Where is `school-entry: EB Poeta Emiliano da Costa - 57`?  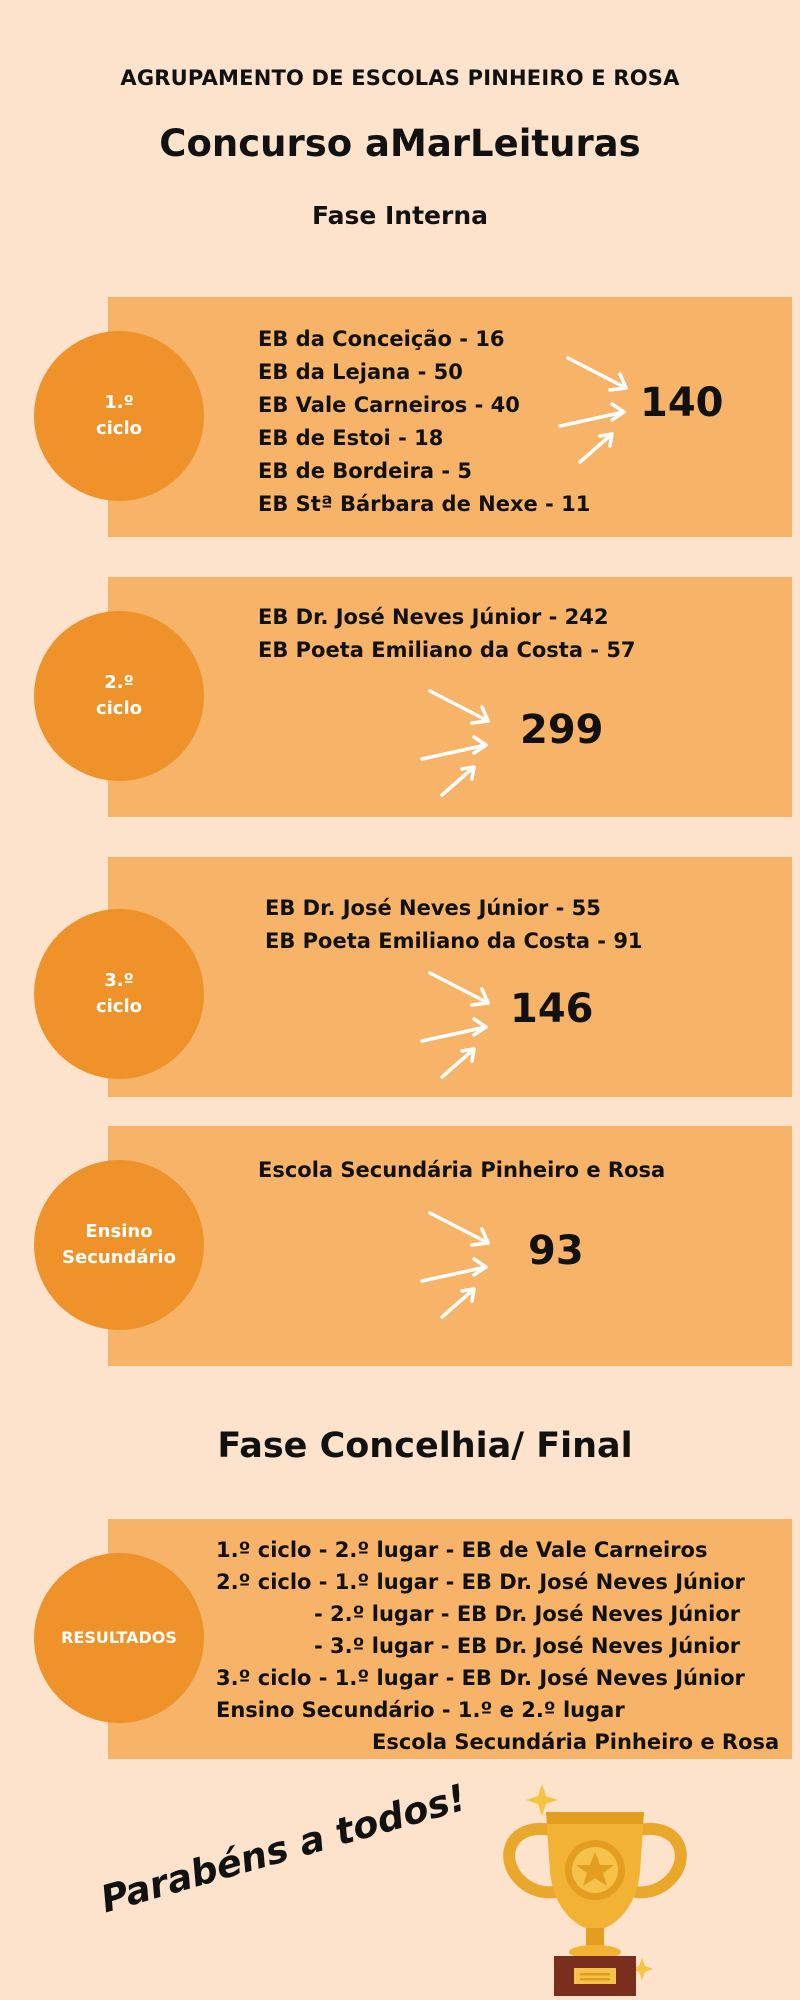
school-entry: EB Poeta Emiliano da Costa - 57 is located at coordinates (447, 650).